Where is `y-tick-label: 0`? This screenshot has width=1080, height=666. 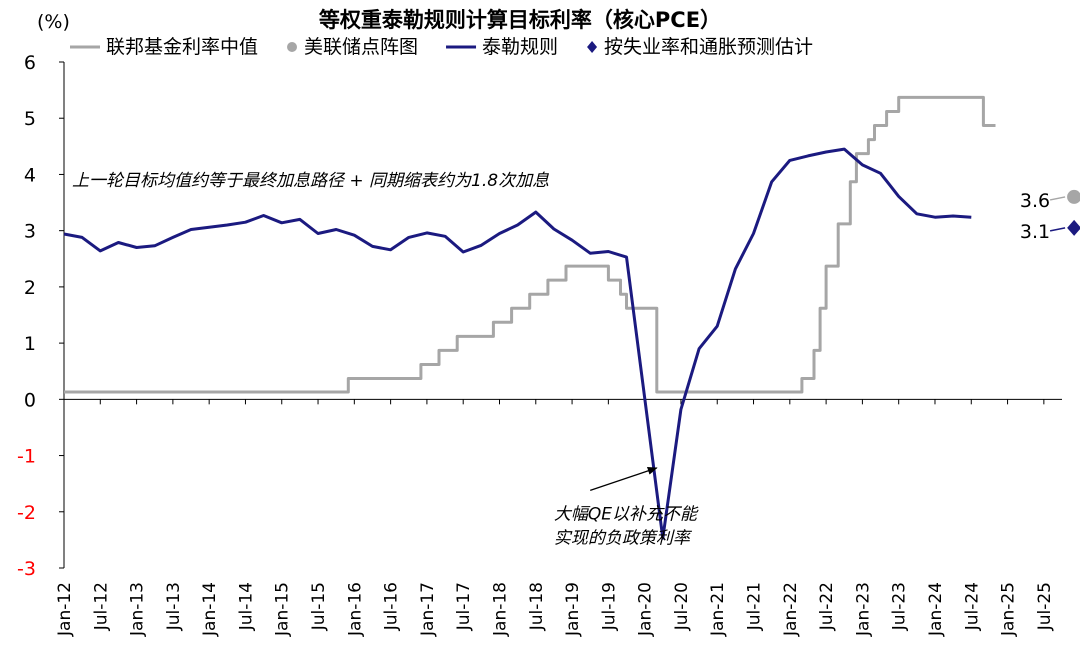
y-tick-label: 0 is located at coordinates (30, 400).